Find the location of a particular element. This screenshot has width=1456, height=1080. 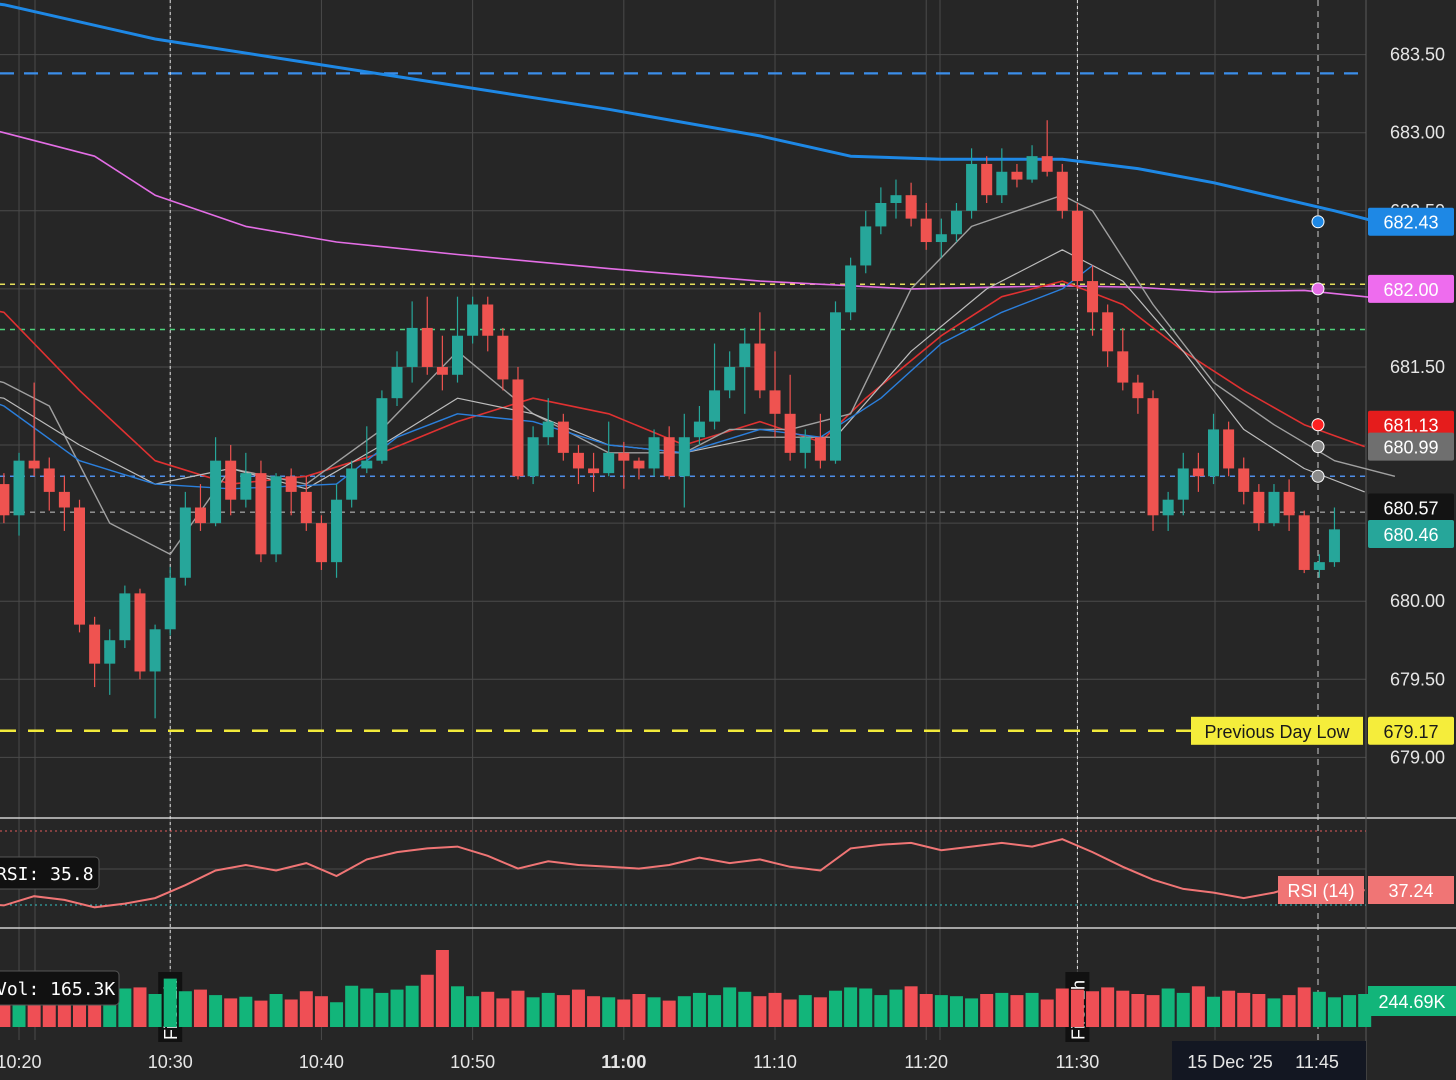

rsi-pane: RSI: 35.8 RSI (14) 37.24 is located at coordinates (727, 869).